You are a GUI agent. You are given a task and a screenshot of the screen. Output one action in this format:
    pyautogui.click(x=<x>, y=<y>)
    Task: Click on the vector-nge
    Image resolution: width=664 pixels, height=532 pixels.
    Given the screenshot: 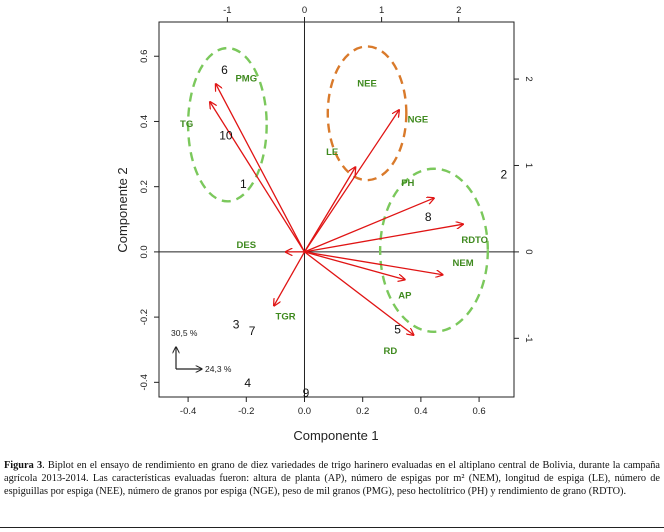 What is the action you would take?
    pyautogui.click(x=351, y=181)
    